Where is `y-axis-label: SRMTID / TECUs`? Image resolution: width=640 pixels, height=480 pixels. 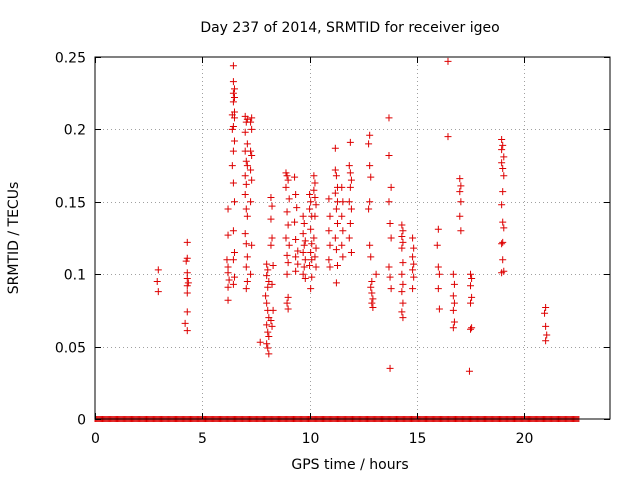
y-axis-label: SRMTID / TECUs is located at coordinates (14, 238).